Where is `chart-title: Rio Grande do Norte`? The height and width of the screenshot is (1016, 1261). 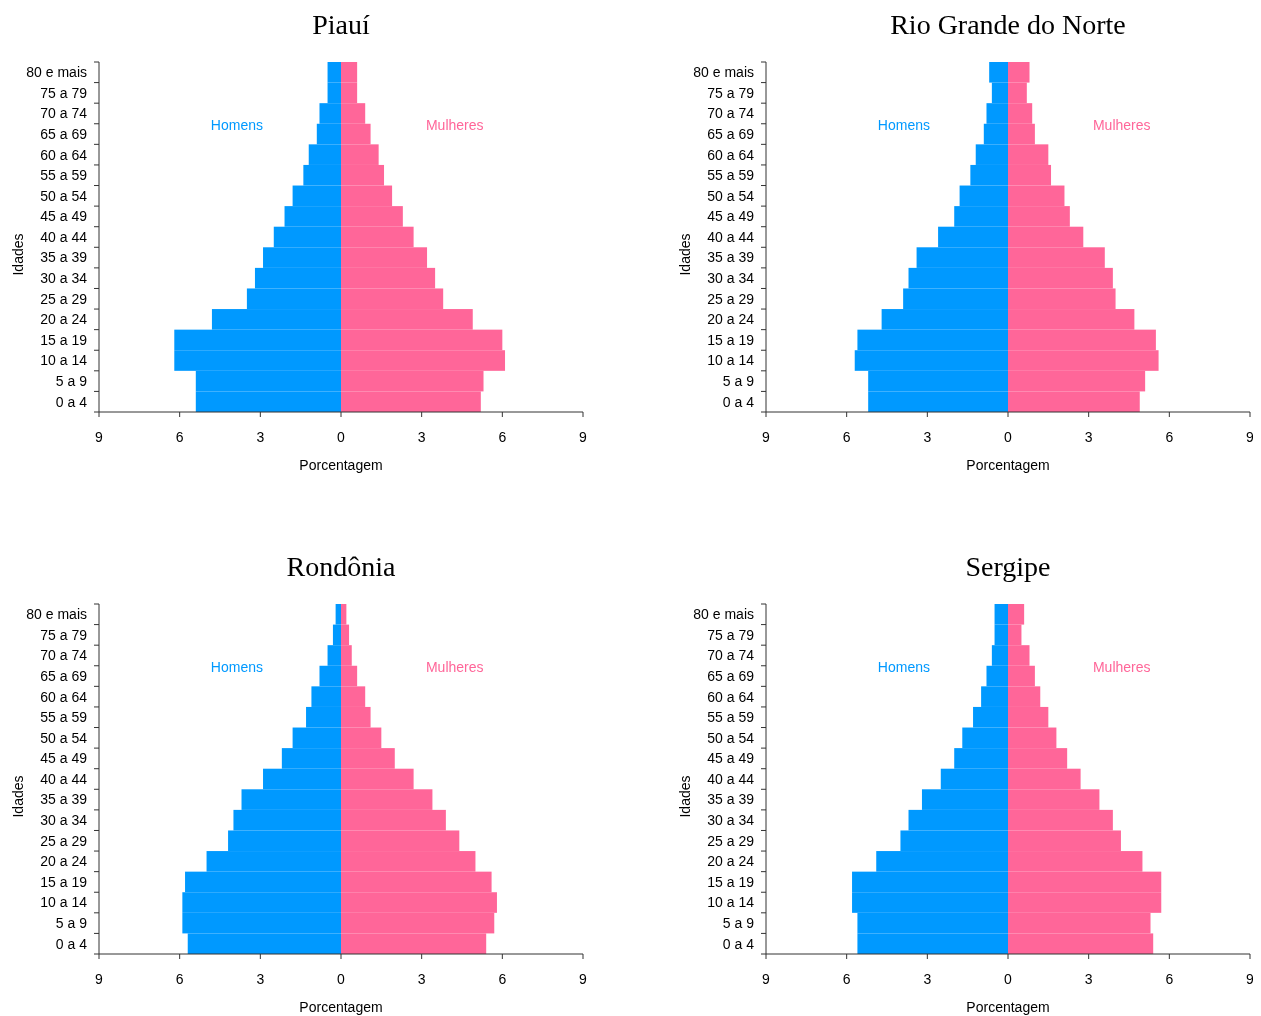 chart-title: Rio Grande do Norte is located at coordinates (1008, 24).